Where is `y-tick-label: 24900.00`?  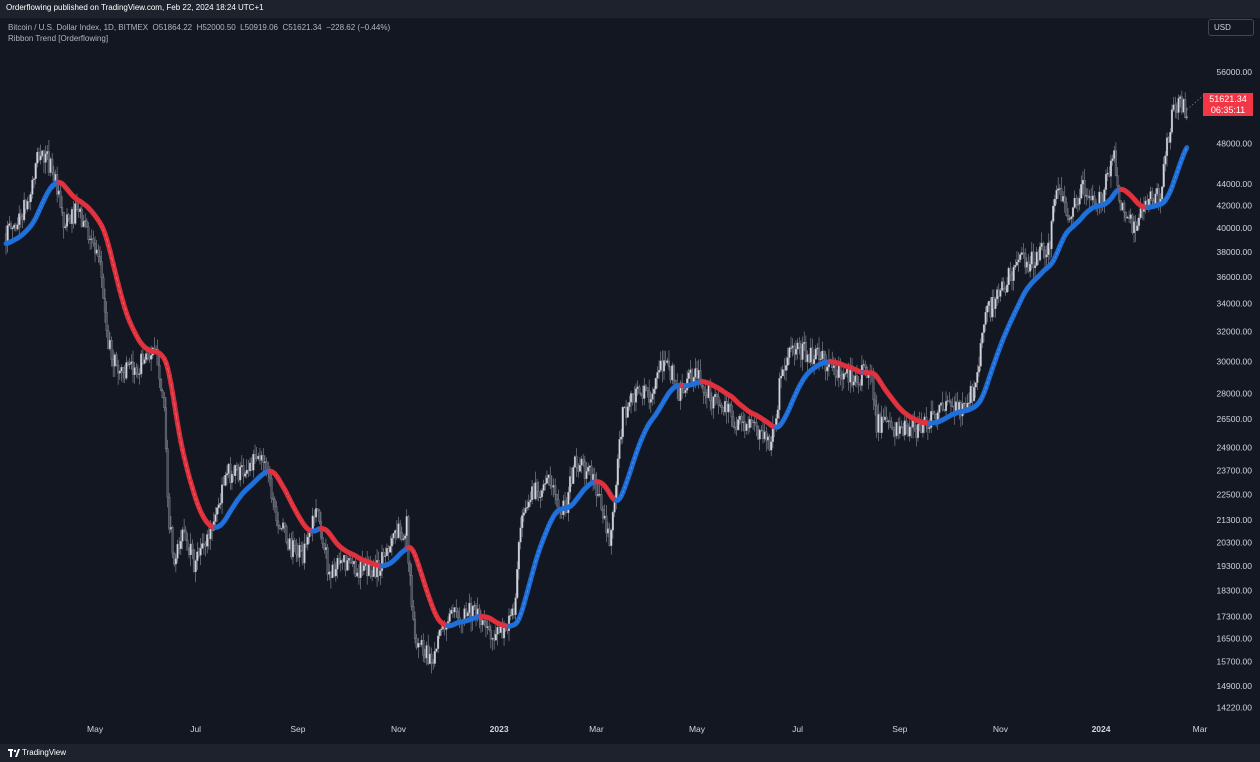
y-tick-label: 24900.00 is located at coordinates (1235, 448).